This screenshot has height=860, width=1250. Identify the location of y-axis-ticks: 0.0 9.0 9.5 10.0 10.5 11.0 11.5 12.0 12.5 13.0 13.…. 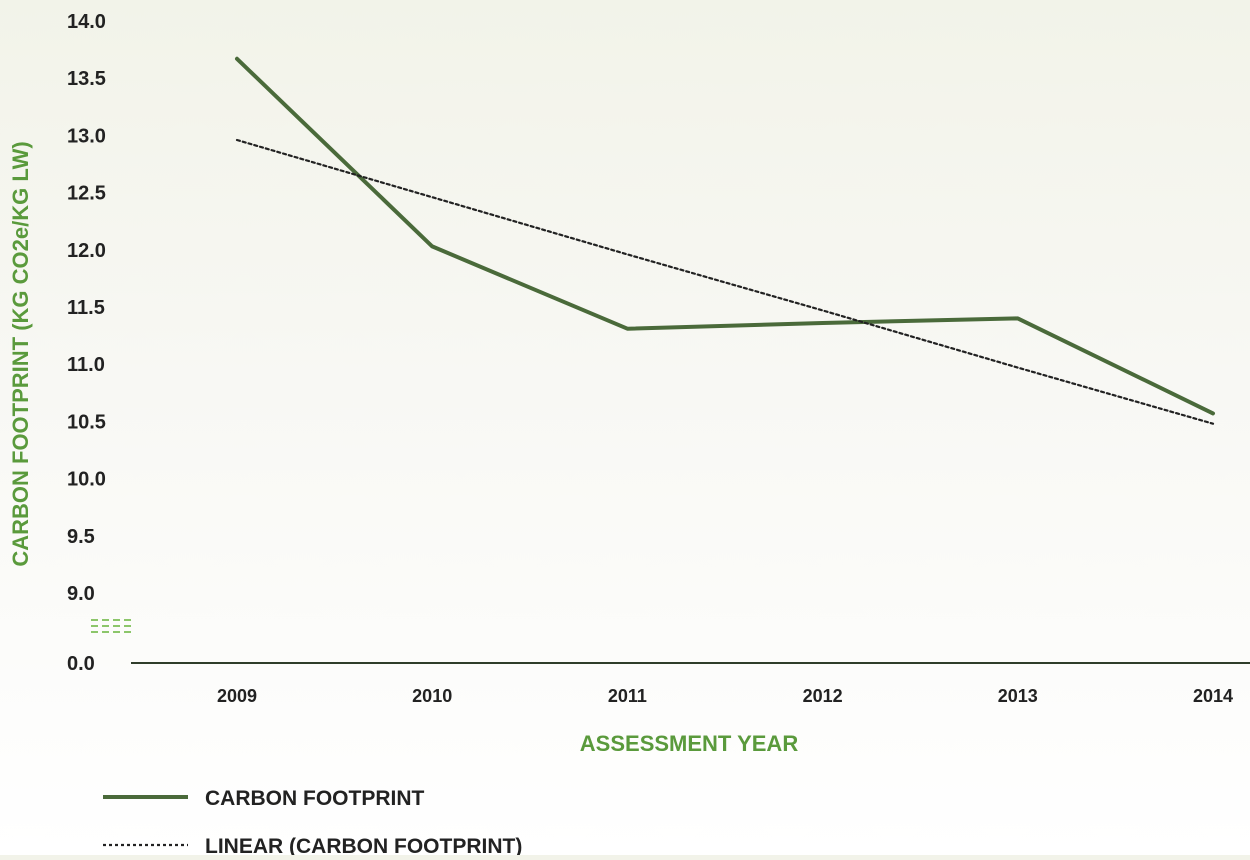
(86, 343).